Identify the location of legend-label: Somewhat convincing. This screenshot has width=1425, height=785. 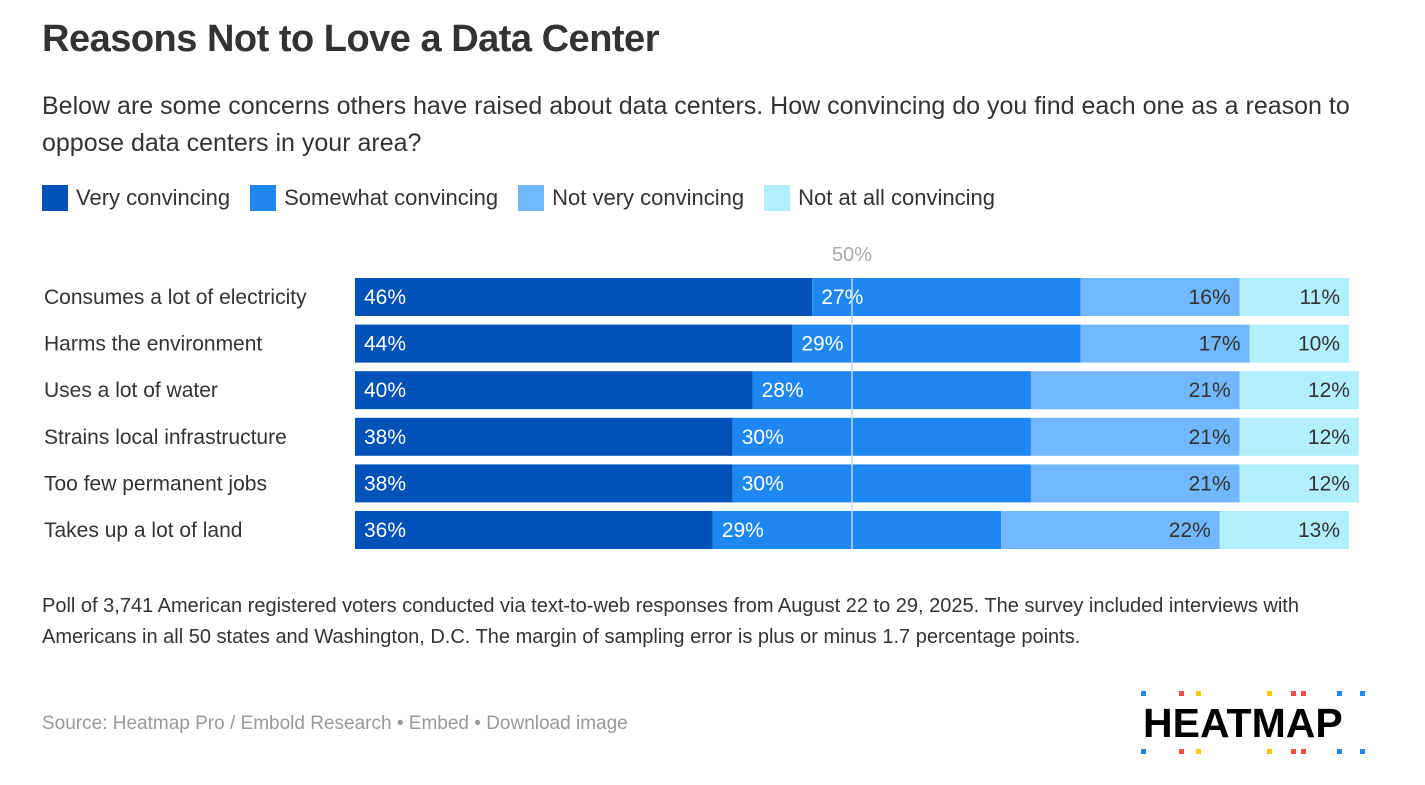
(391, 197).